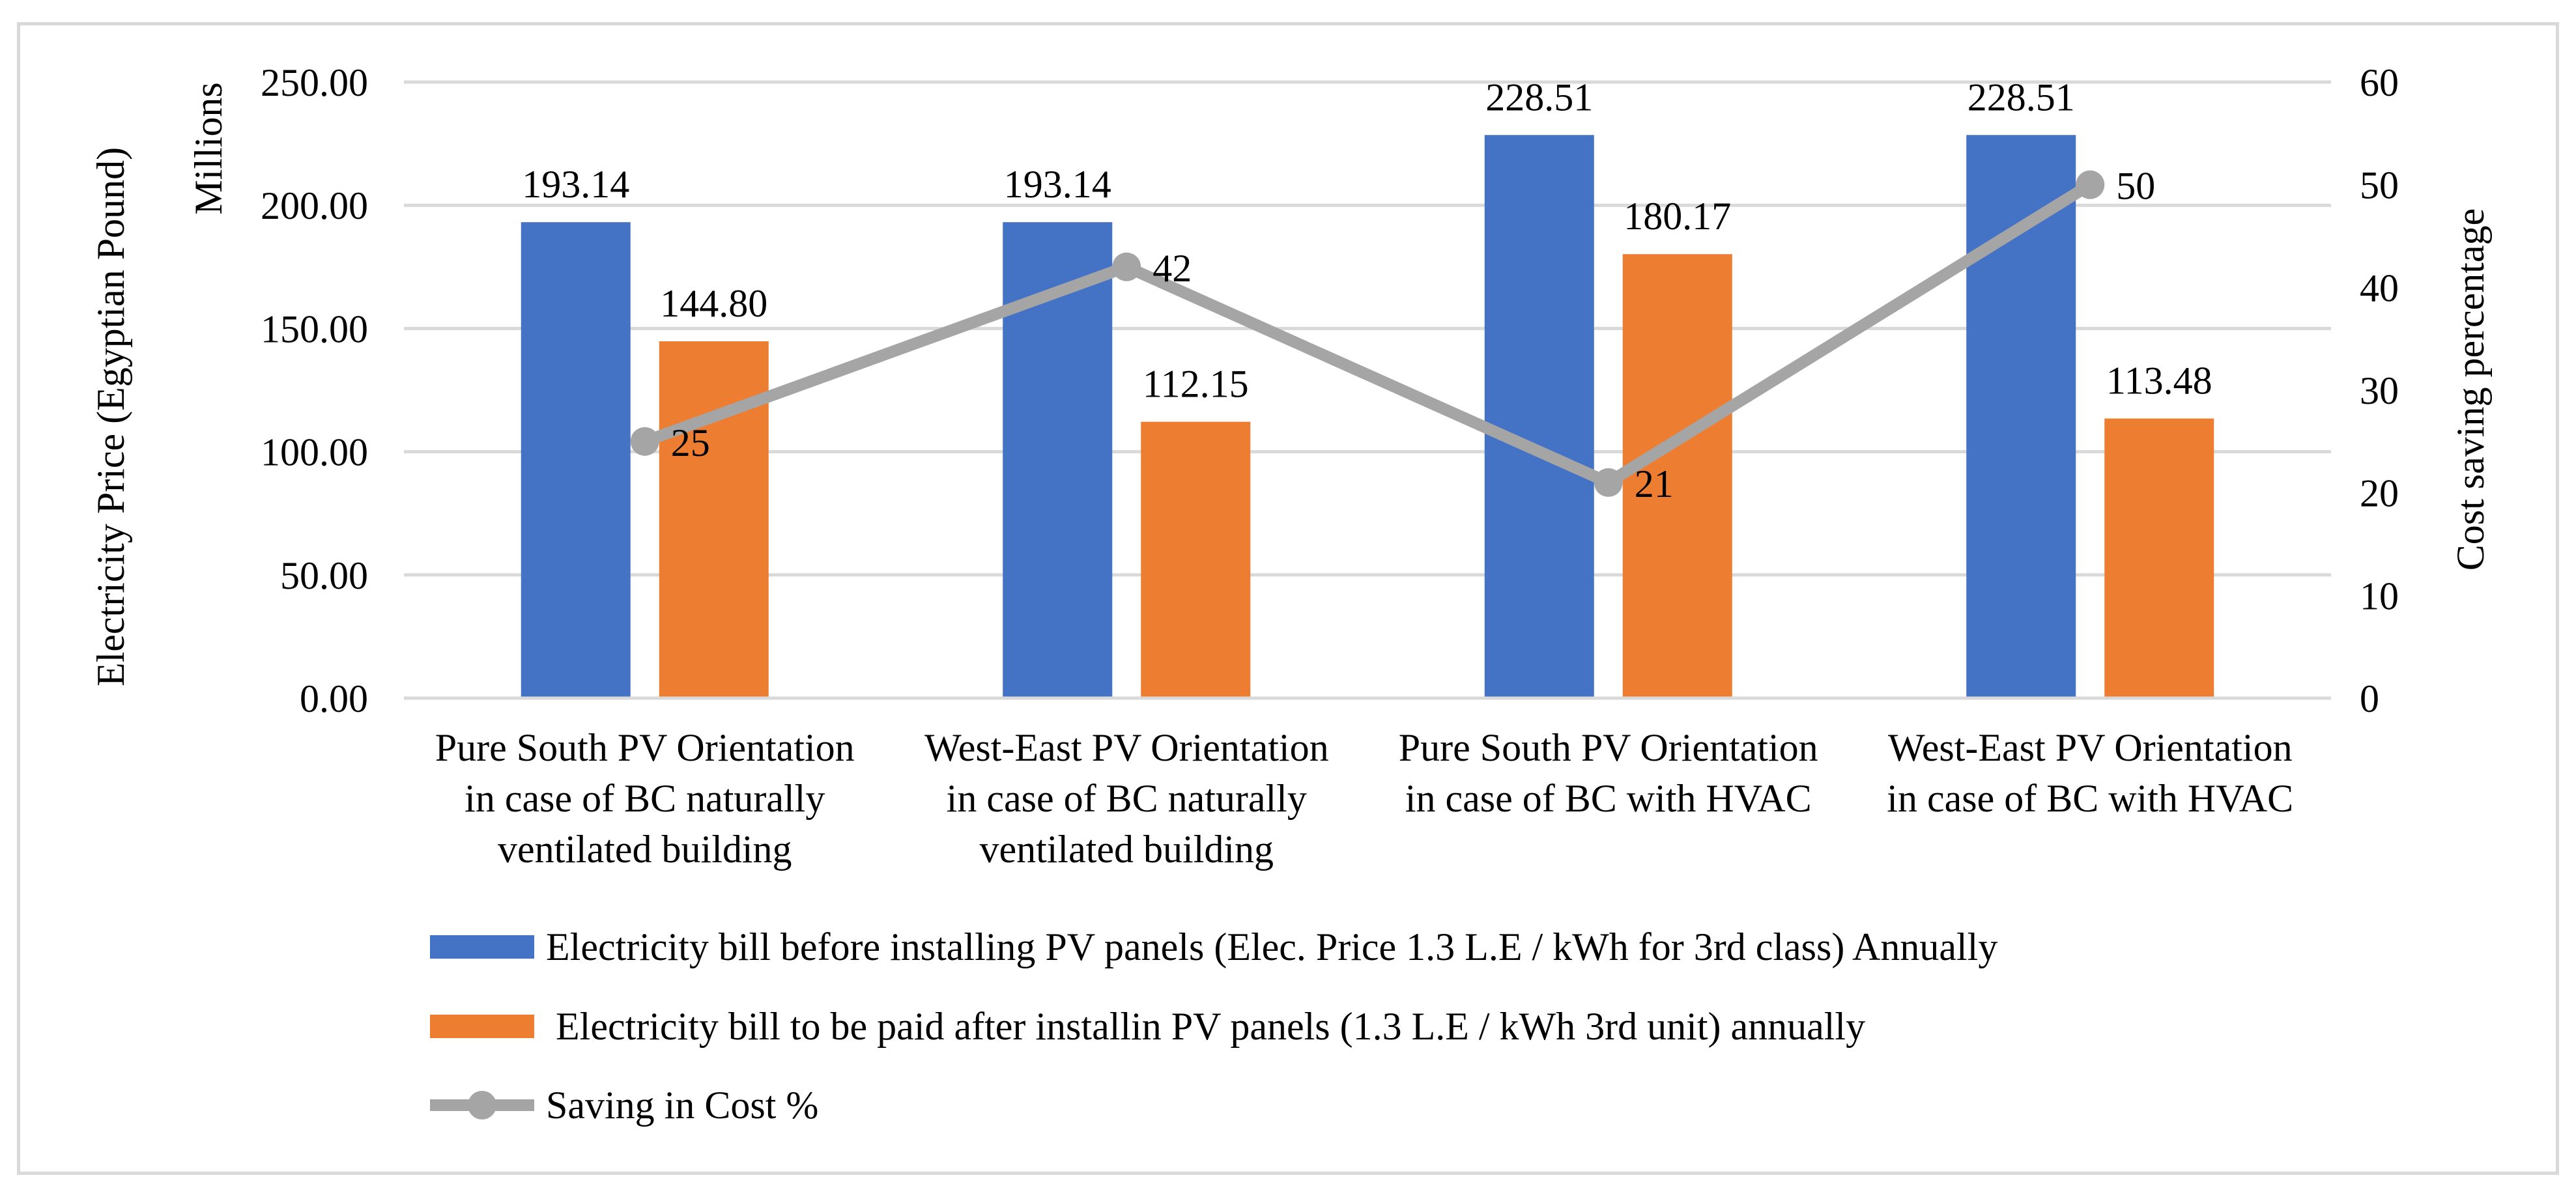 The height and width of the screenshot is (1197, 2576). Describe the element at coordinates (690, 442) in the screenshot. I see `saving-value-label: 25` at that location.